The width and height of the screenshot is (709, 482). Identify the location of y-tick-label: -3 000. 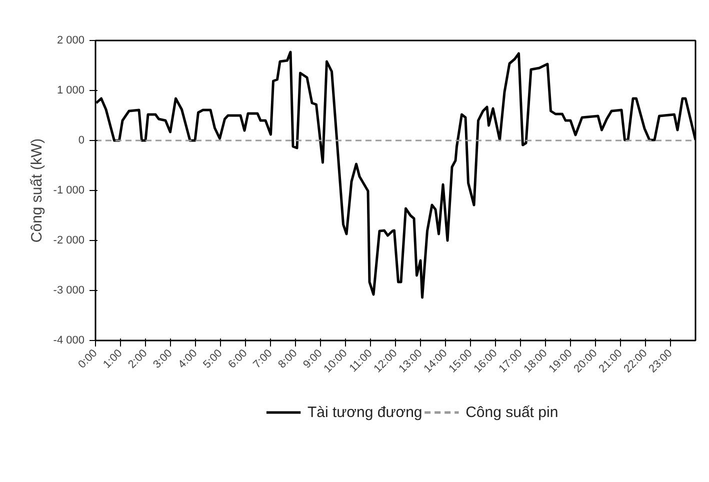
(69, 290).